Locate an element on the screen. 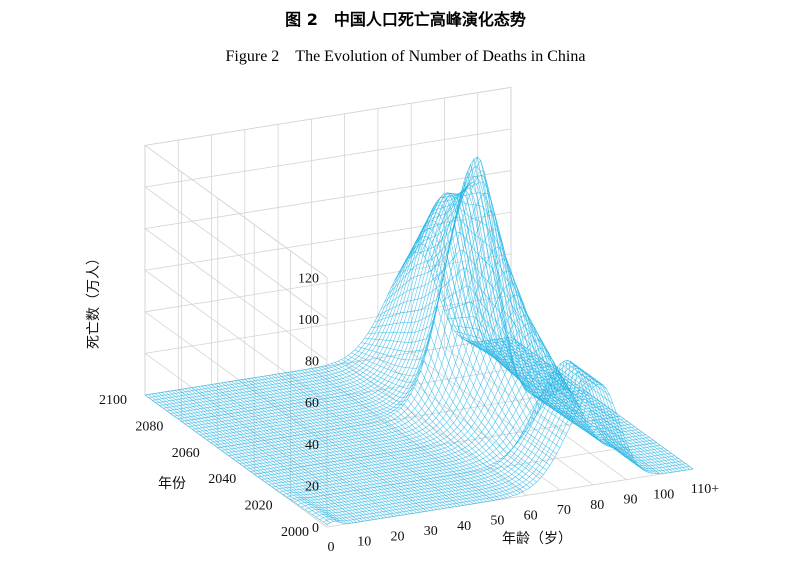 The width and height of the screenshot is (811, 570). z-tick-label: 0 is located at coordinates (315, 528).